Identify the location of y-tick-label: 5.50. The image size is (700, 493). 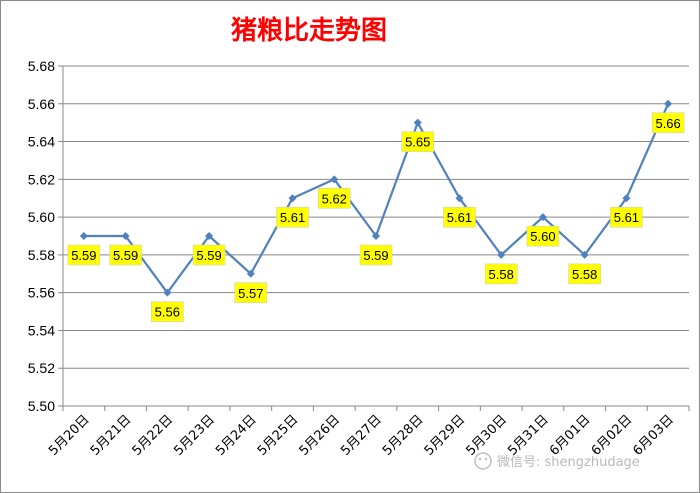
(41, 406).